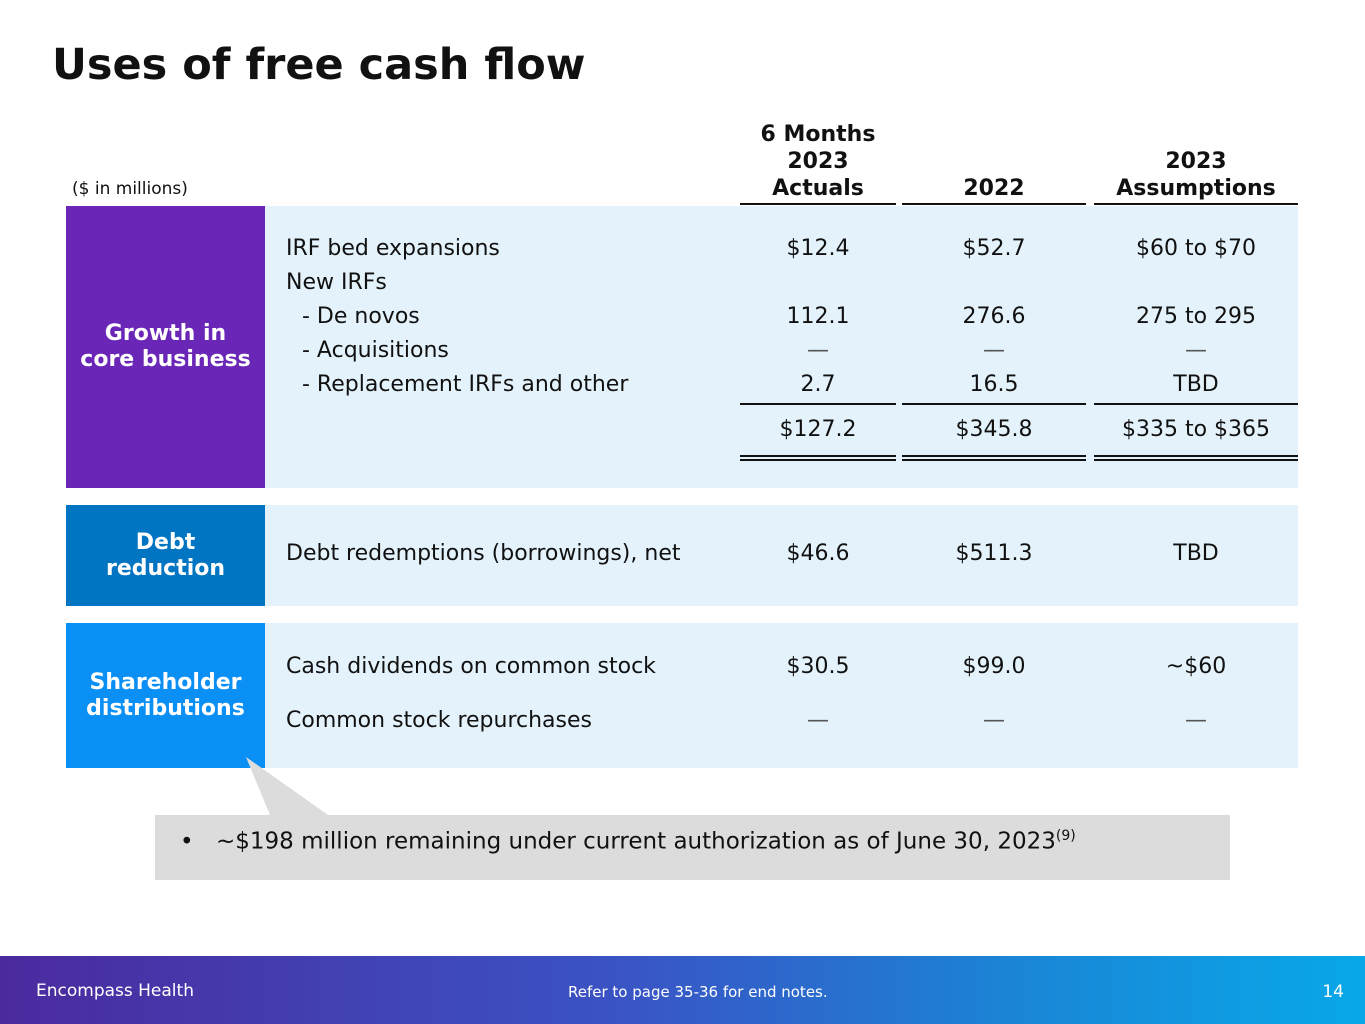  Describe the element at coordinates (994, 188) in the screenshot. I see `column-header-line: 2022` at that location.